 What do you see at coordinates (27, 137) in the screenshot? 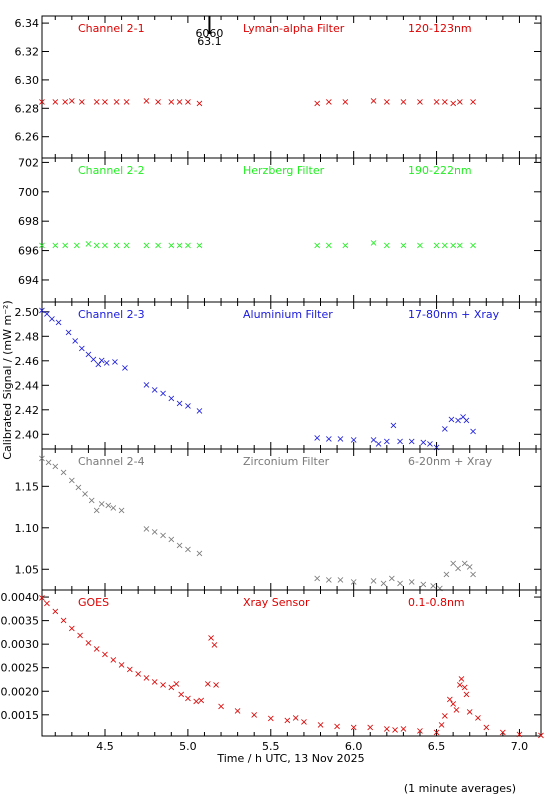
I see `y-tick-label: 6.26` at bounding box center [27, 137].